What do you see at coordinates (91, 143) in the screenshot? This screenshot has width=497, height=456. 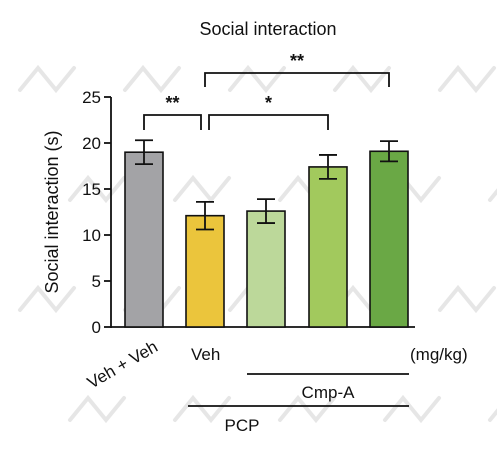 I see `y-tick-label: 20` at bounding box center [91, 143].